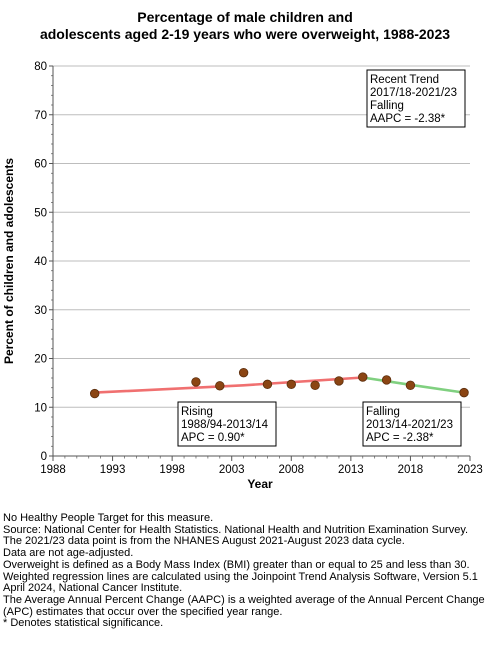  What do you see at coordinates (40, 311) in the screenshot?
I see `y-tick-label: 30` at bounding box center [40, 311].